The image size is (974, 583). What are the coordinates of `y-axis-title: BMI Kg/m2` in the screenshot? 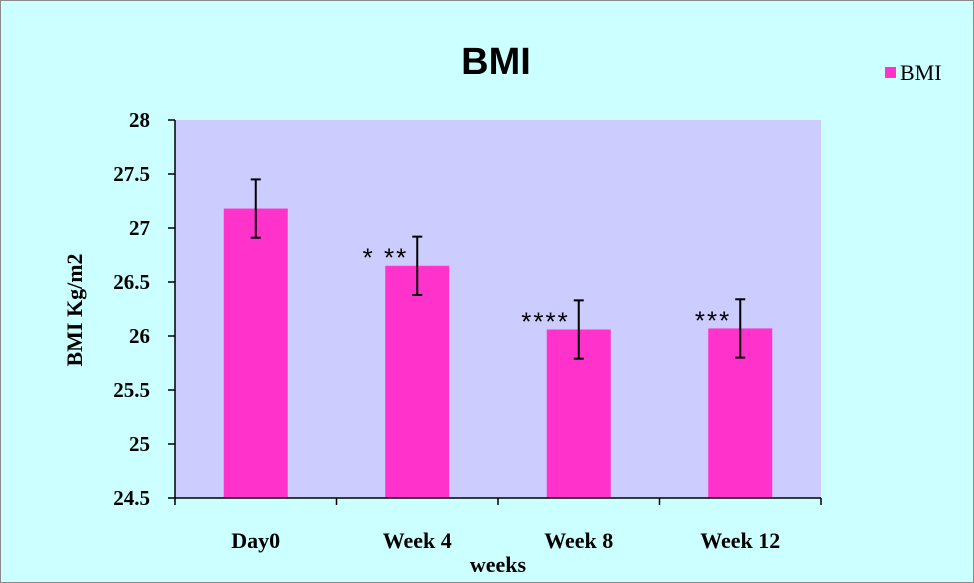 It's located at (74, 309).